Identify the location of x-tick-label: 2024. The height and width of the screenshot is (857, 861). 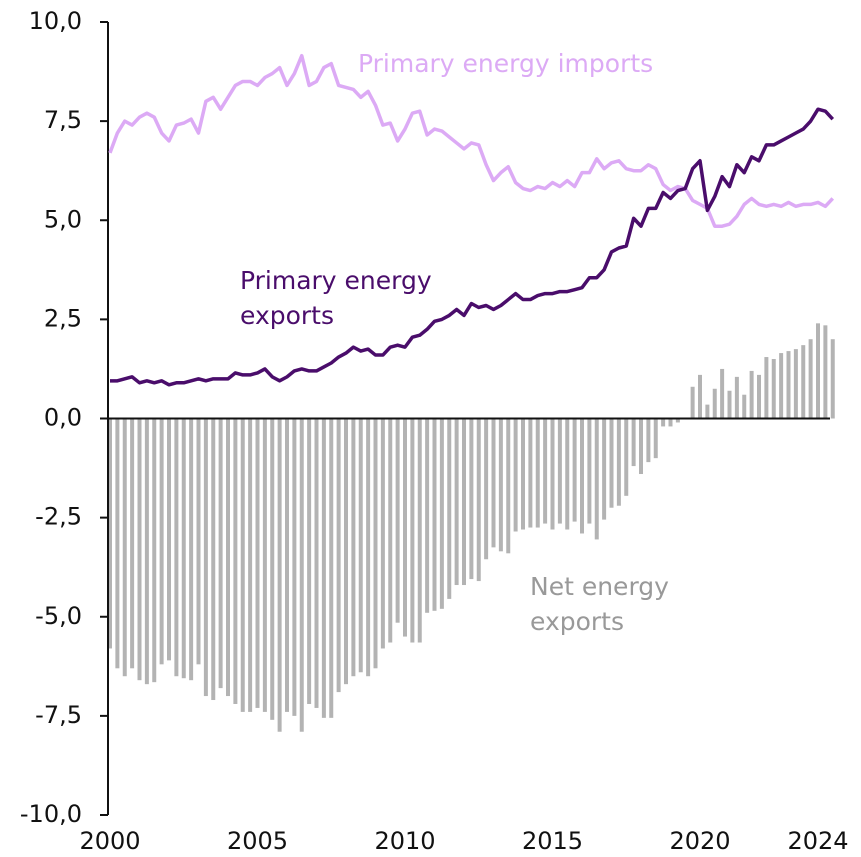
(817, 841).